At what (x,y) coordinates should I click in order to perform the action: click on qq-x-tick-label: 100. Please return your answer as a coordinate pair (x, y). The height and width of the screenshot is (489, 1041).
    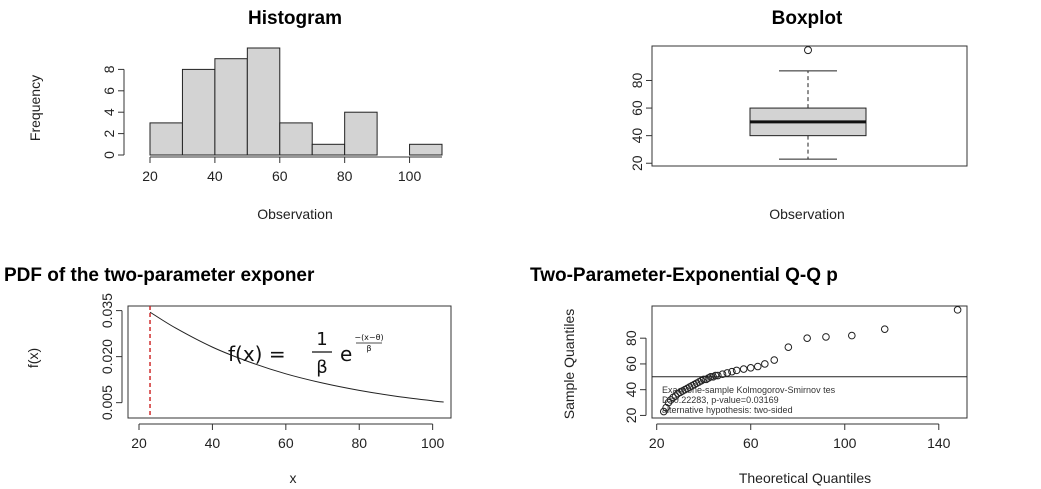
    Looking at the image, I should click on (845, 443).